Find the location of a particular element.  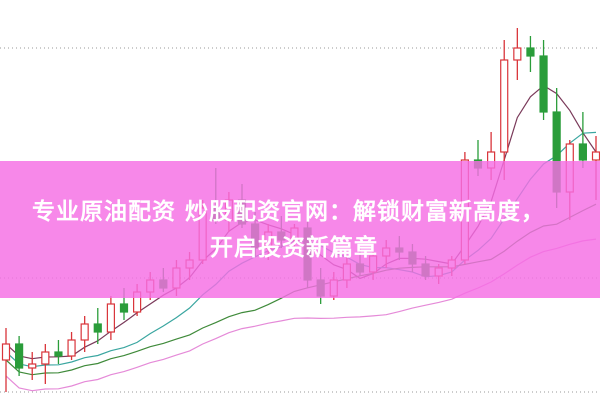

banner-title-line1: 专业原油配资 炒股配资官网：解锁财富新高度， is located at coordinates (289, 212).